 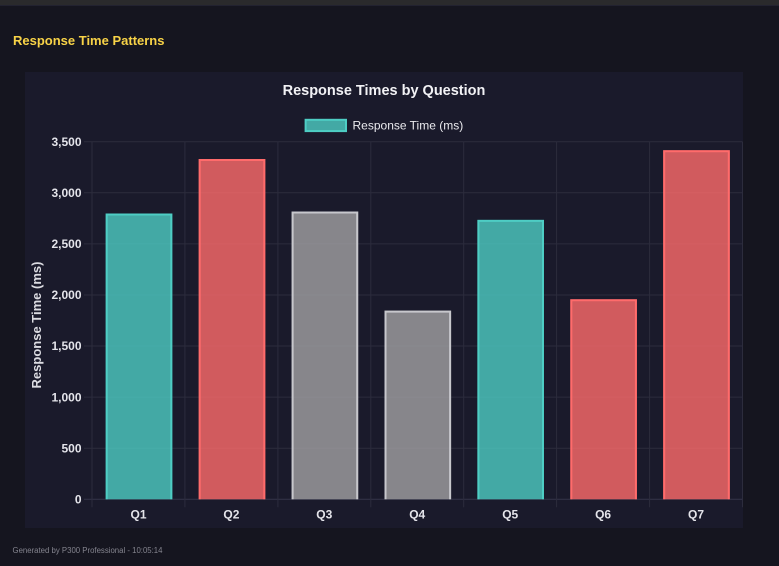 What do you see at coordinates (603, 515) in the screenshot?
I see `svg-text: Q6` at bounding box center [603, 515].